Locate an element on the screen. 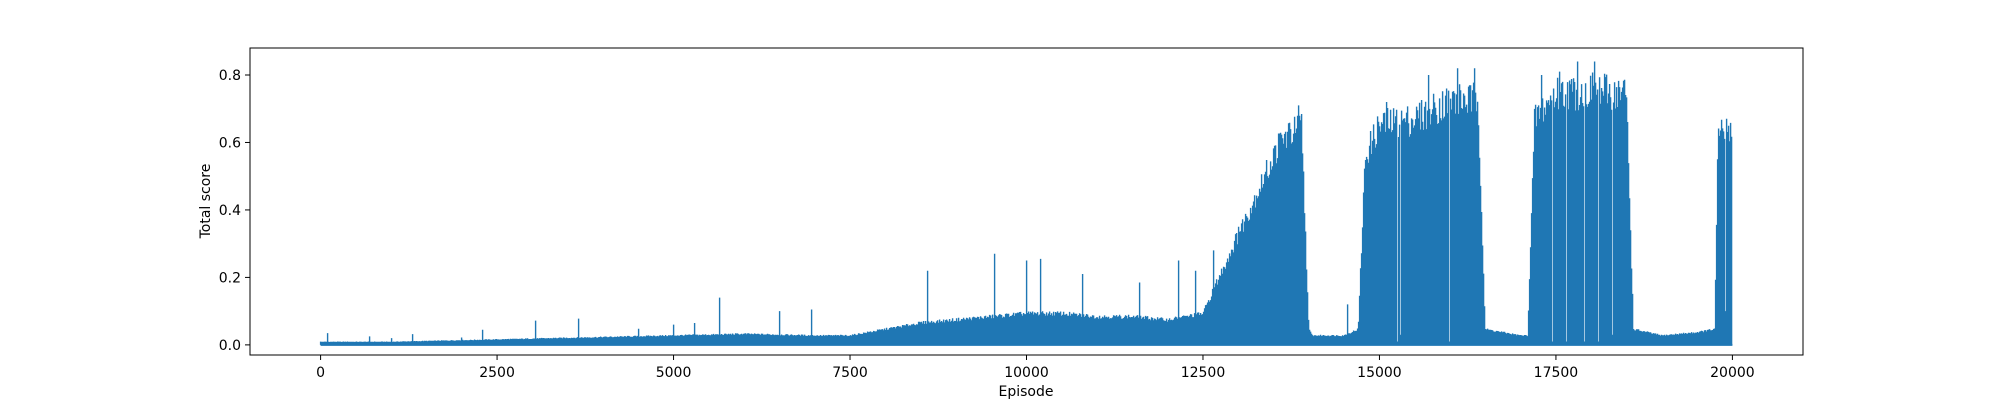  x-tick-label: 5000 is located at coordinates (674, 373).